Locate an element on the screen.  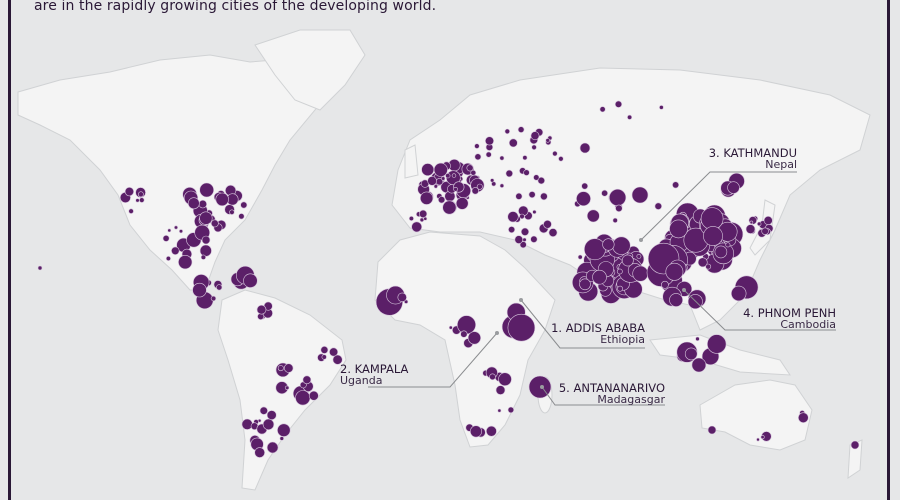
label-country: Ethiopia is located at coordinates (622, 339).